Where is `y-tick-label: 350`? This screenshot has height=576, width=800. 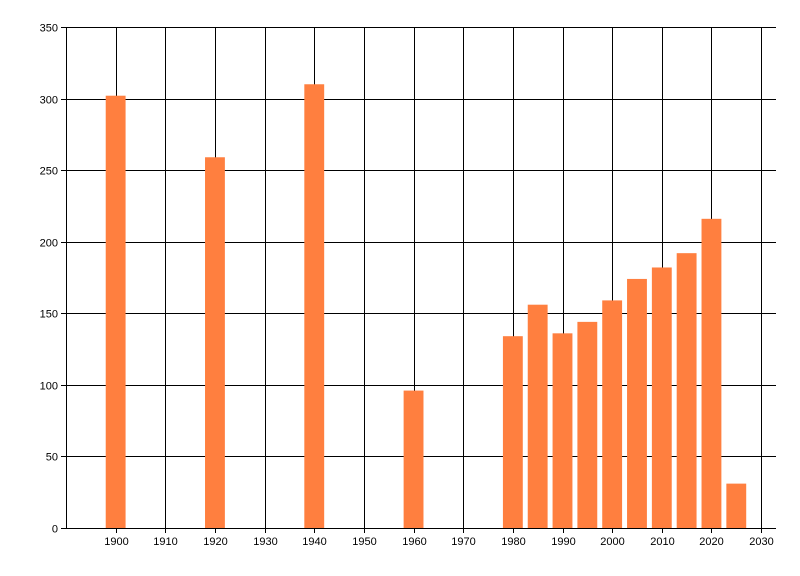
y-tick-label: 350 is located at coordinates (49, 29).